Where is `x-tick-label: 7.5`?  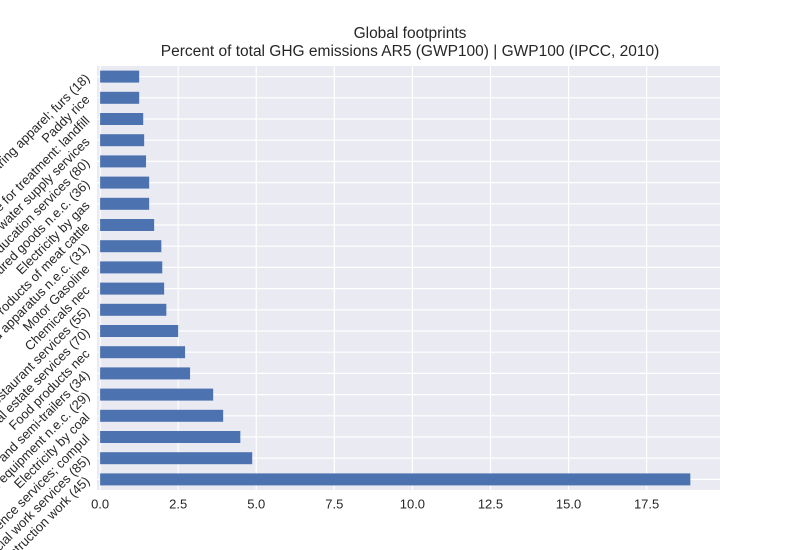 x-tick-label: 7.5 is located at coordinates (334, 503).